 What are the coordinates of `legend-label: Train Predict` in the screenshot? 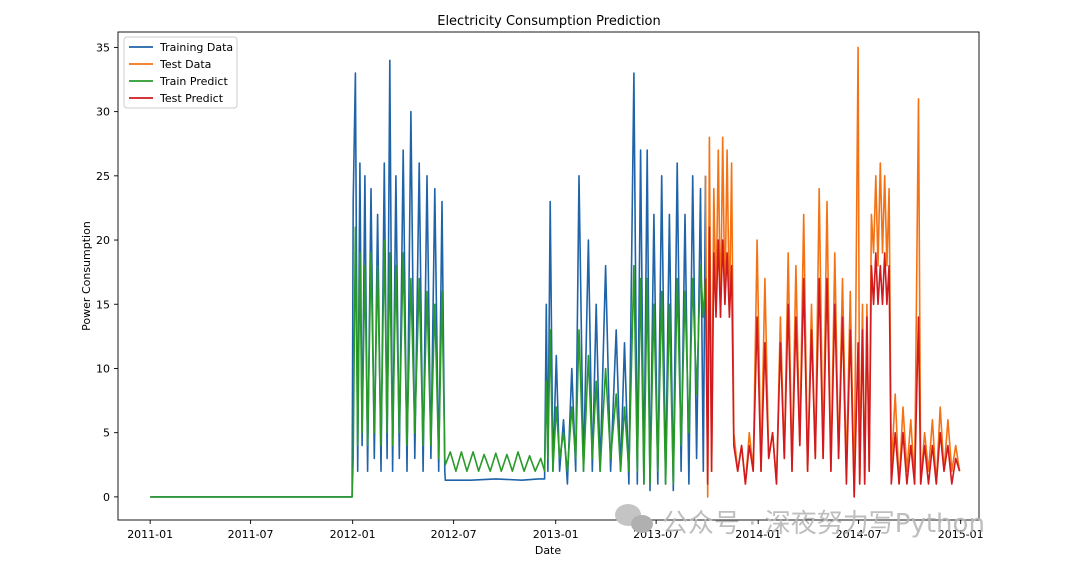 It's located at (193, 81).